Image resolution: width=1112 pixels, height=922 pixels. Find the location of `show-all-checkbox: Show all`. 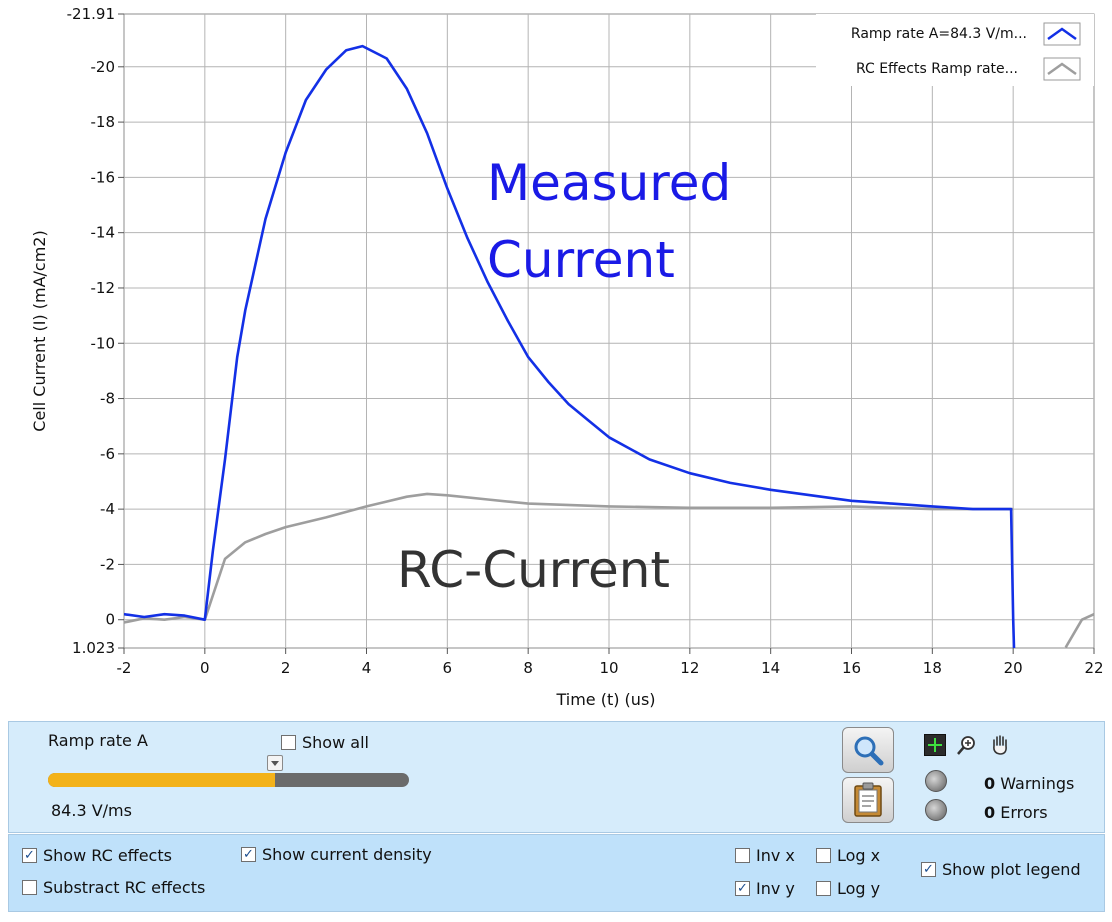

show-all-checkbox: Show all is located at coordinates (325, 742).